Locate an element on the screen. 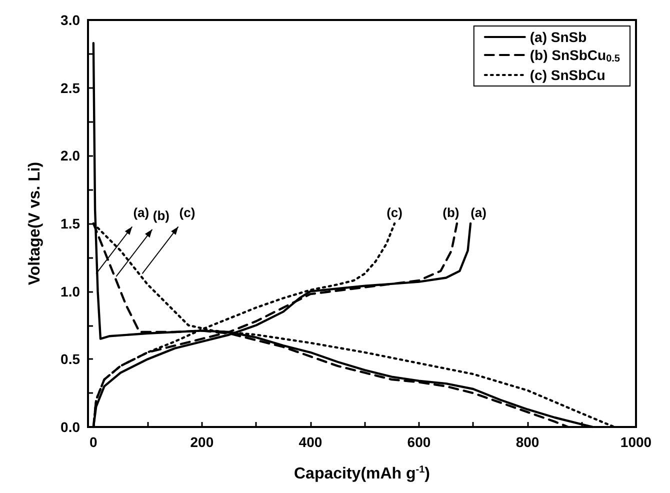 Image resolution: width=670 pixels, height=493 pixels. y-tick-label: 0.0 is located at coordinates (70, 427).